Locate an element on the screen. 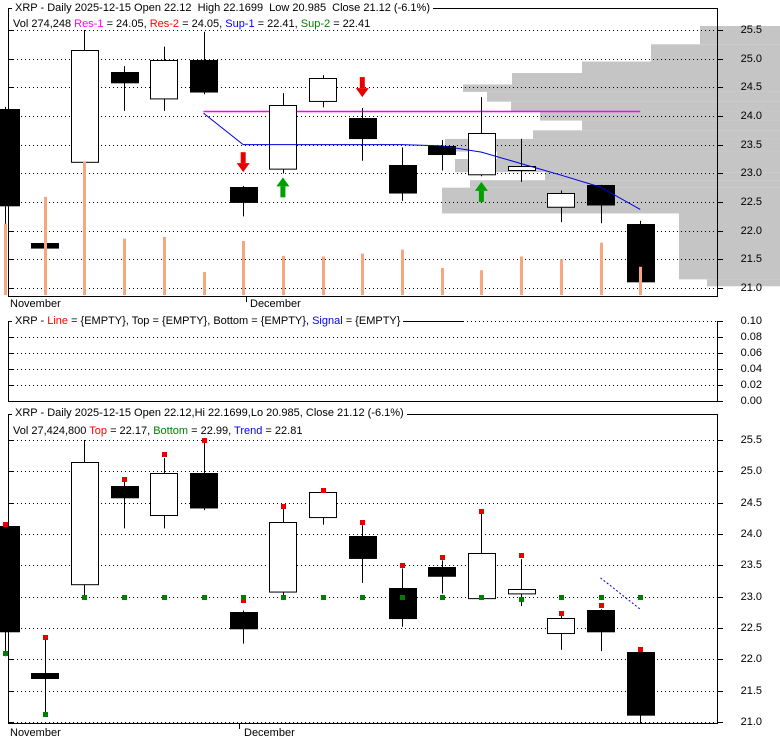 The height and width of the screenshot is (745, 780). p3-ylabel-tick-25.0: 25.0 is located at coordinates (751, 471).